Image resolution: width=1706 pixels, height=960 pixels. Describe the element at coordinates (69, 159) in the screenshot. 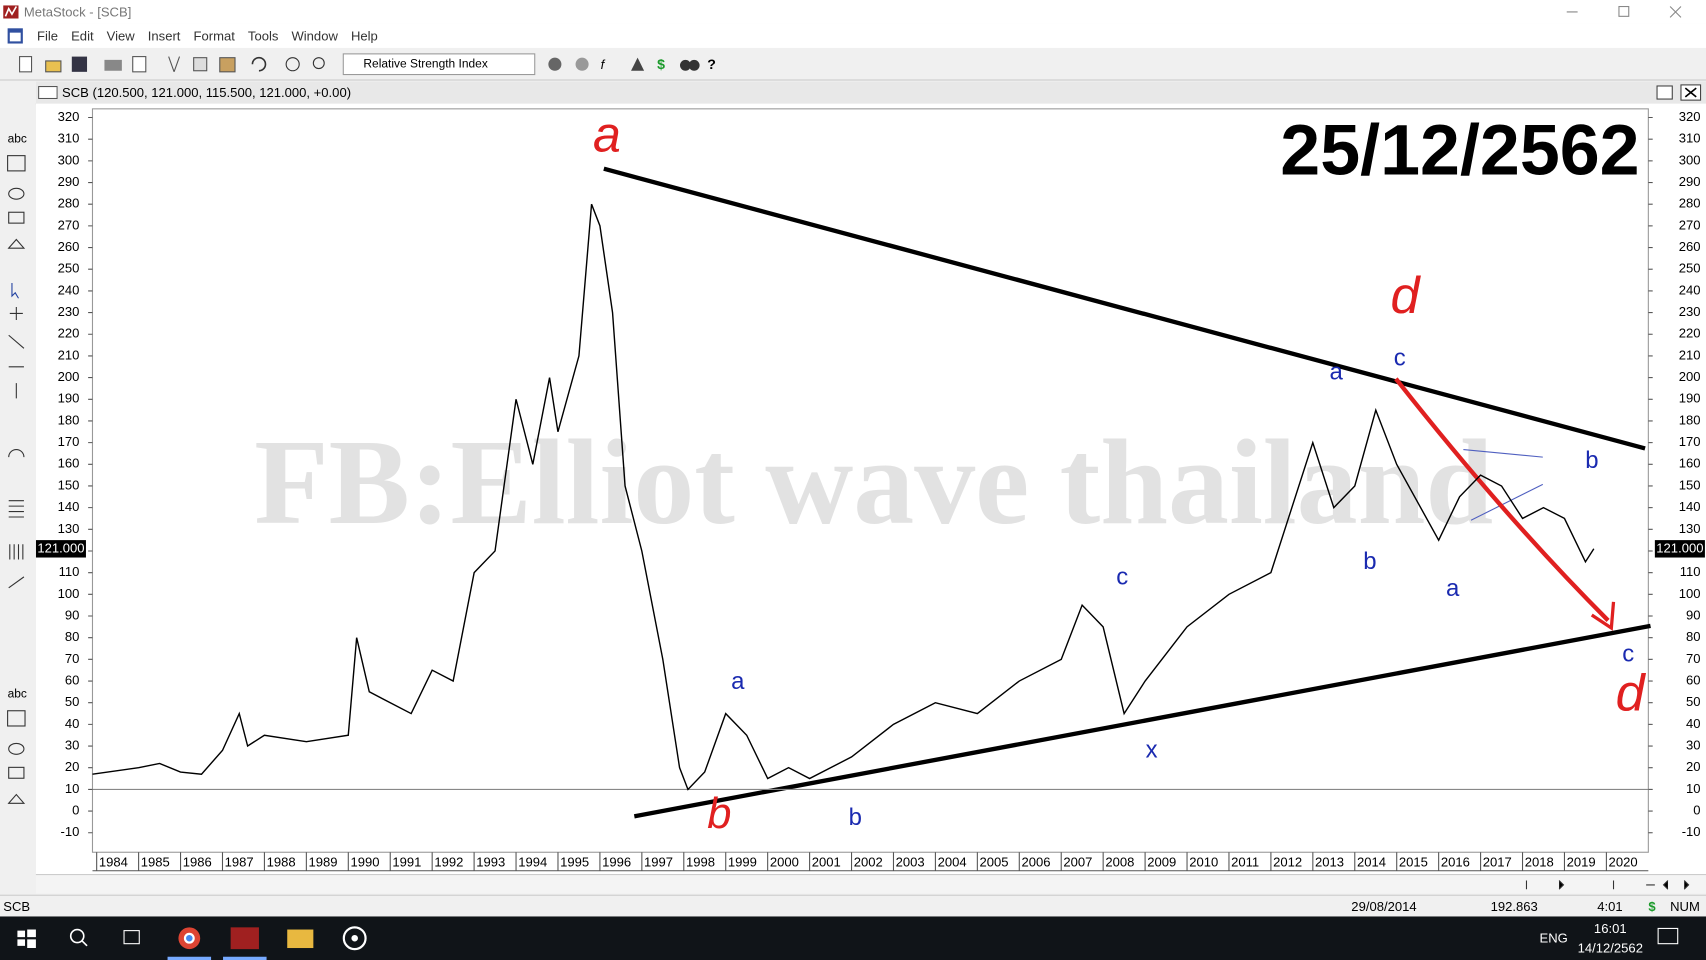

I see `y-tick-label: 300` at that location.